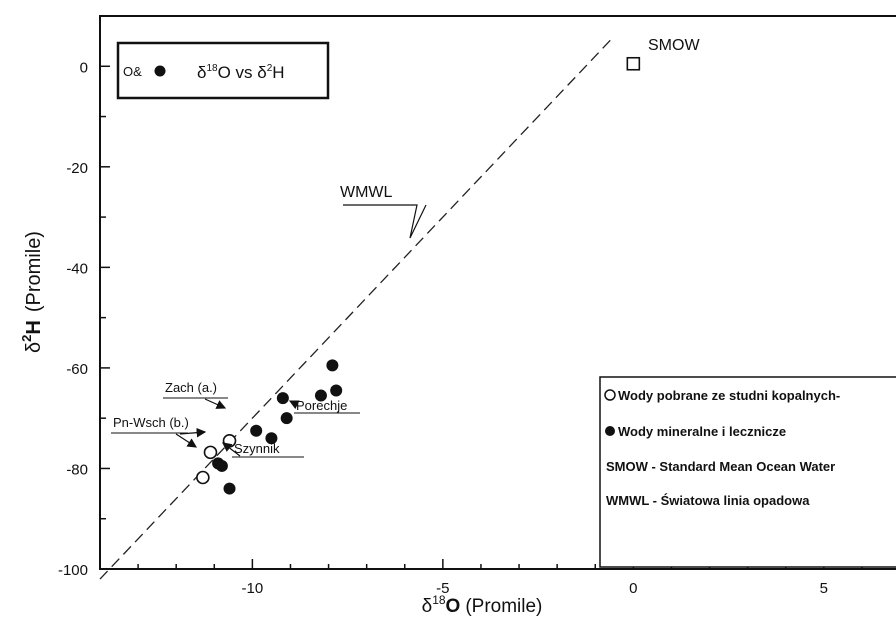  Describe the element at coordinates (633, 63) in the screenshot. I see `smow-square-point` at that location.